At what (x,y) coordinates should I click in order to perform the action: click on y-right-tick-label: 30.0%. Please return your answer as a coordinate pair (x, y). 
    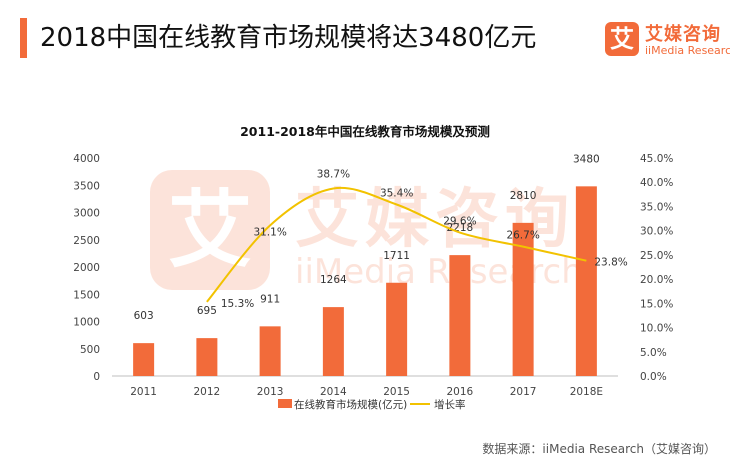
    Looking at the image, I should click on (656, 232).